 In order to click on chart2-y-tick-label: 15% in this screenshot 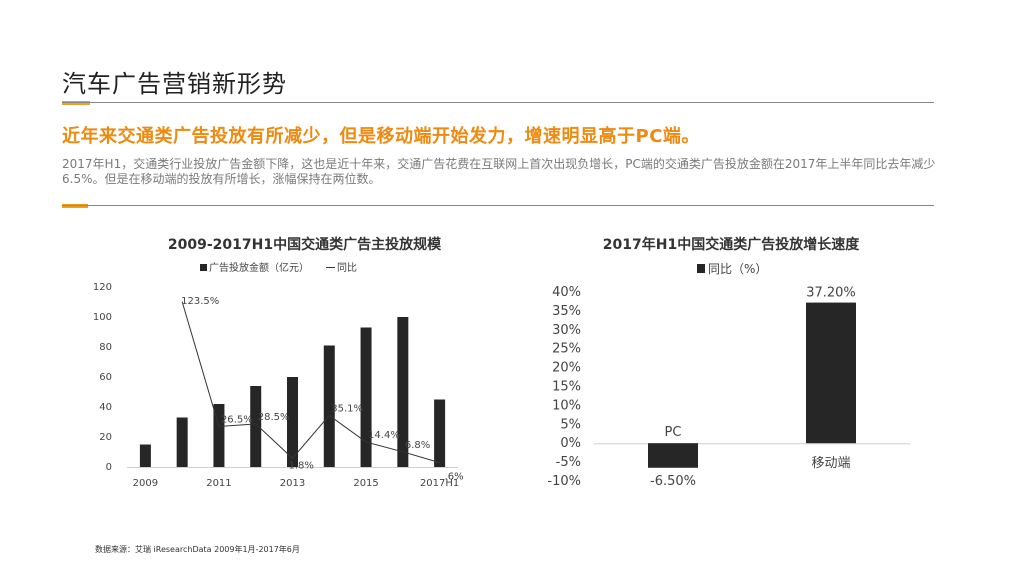, I will do `click(566, 387)`.